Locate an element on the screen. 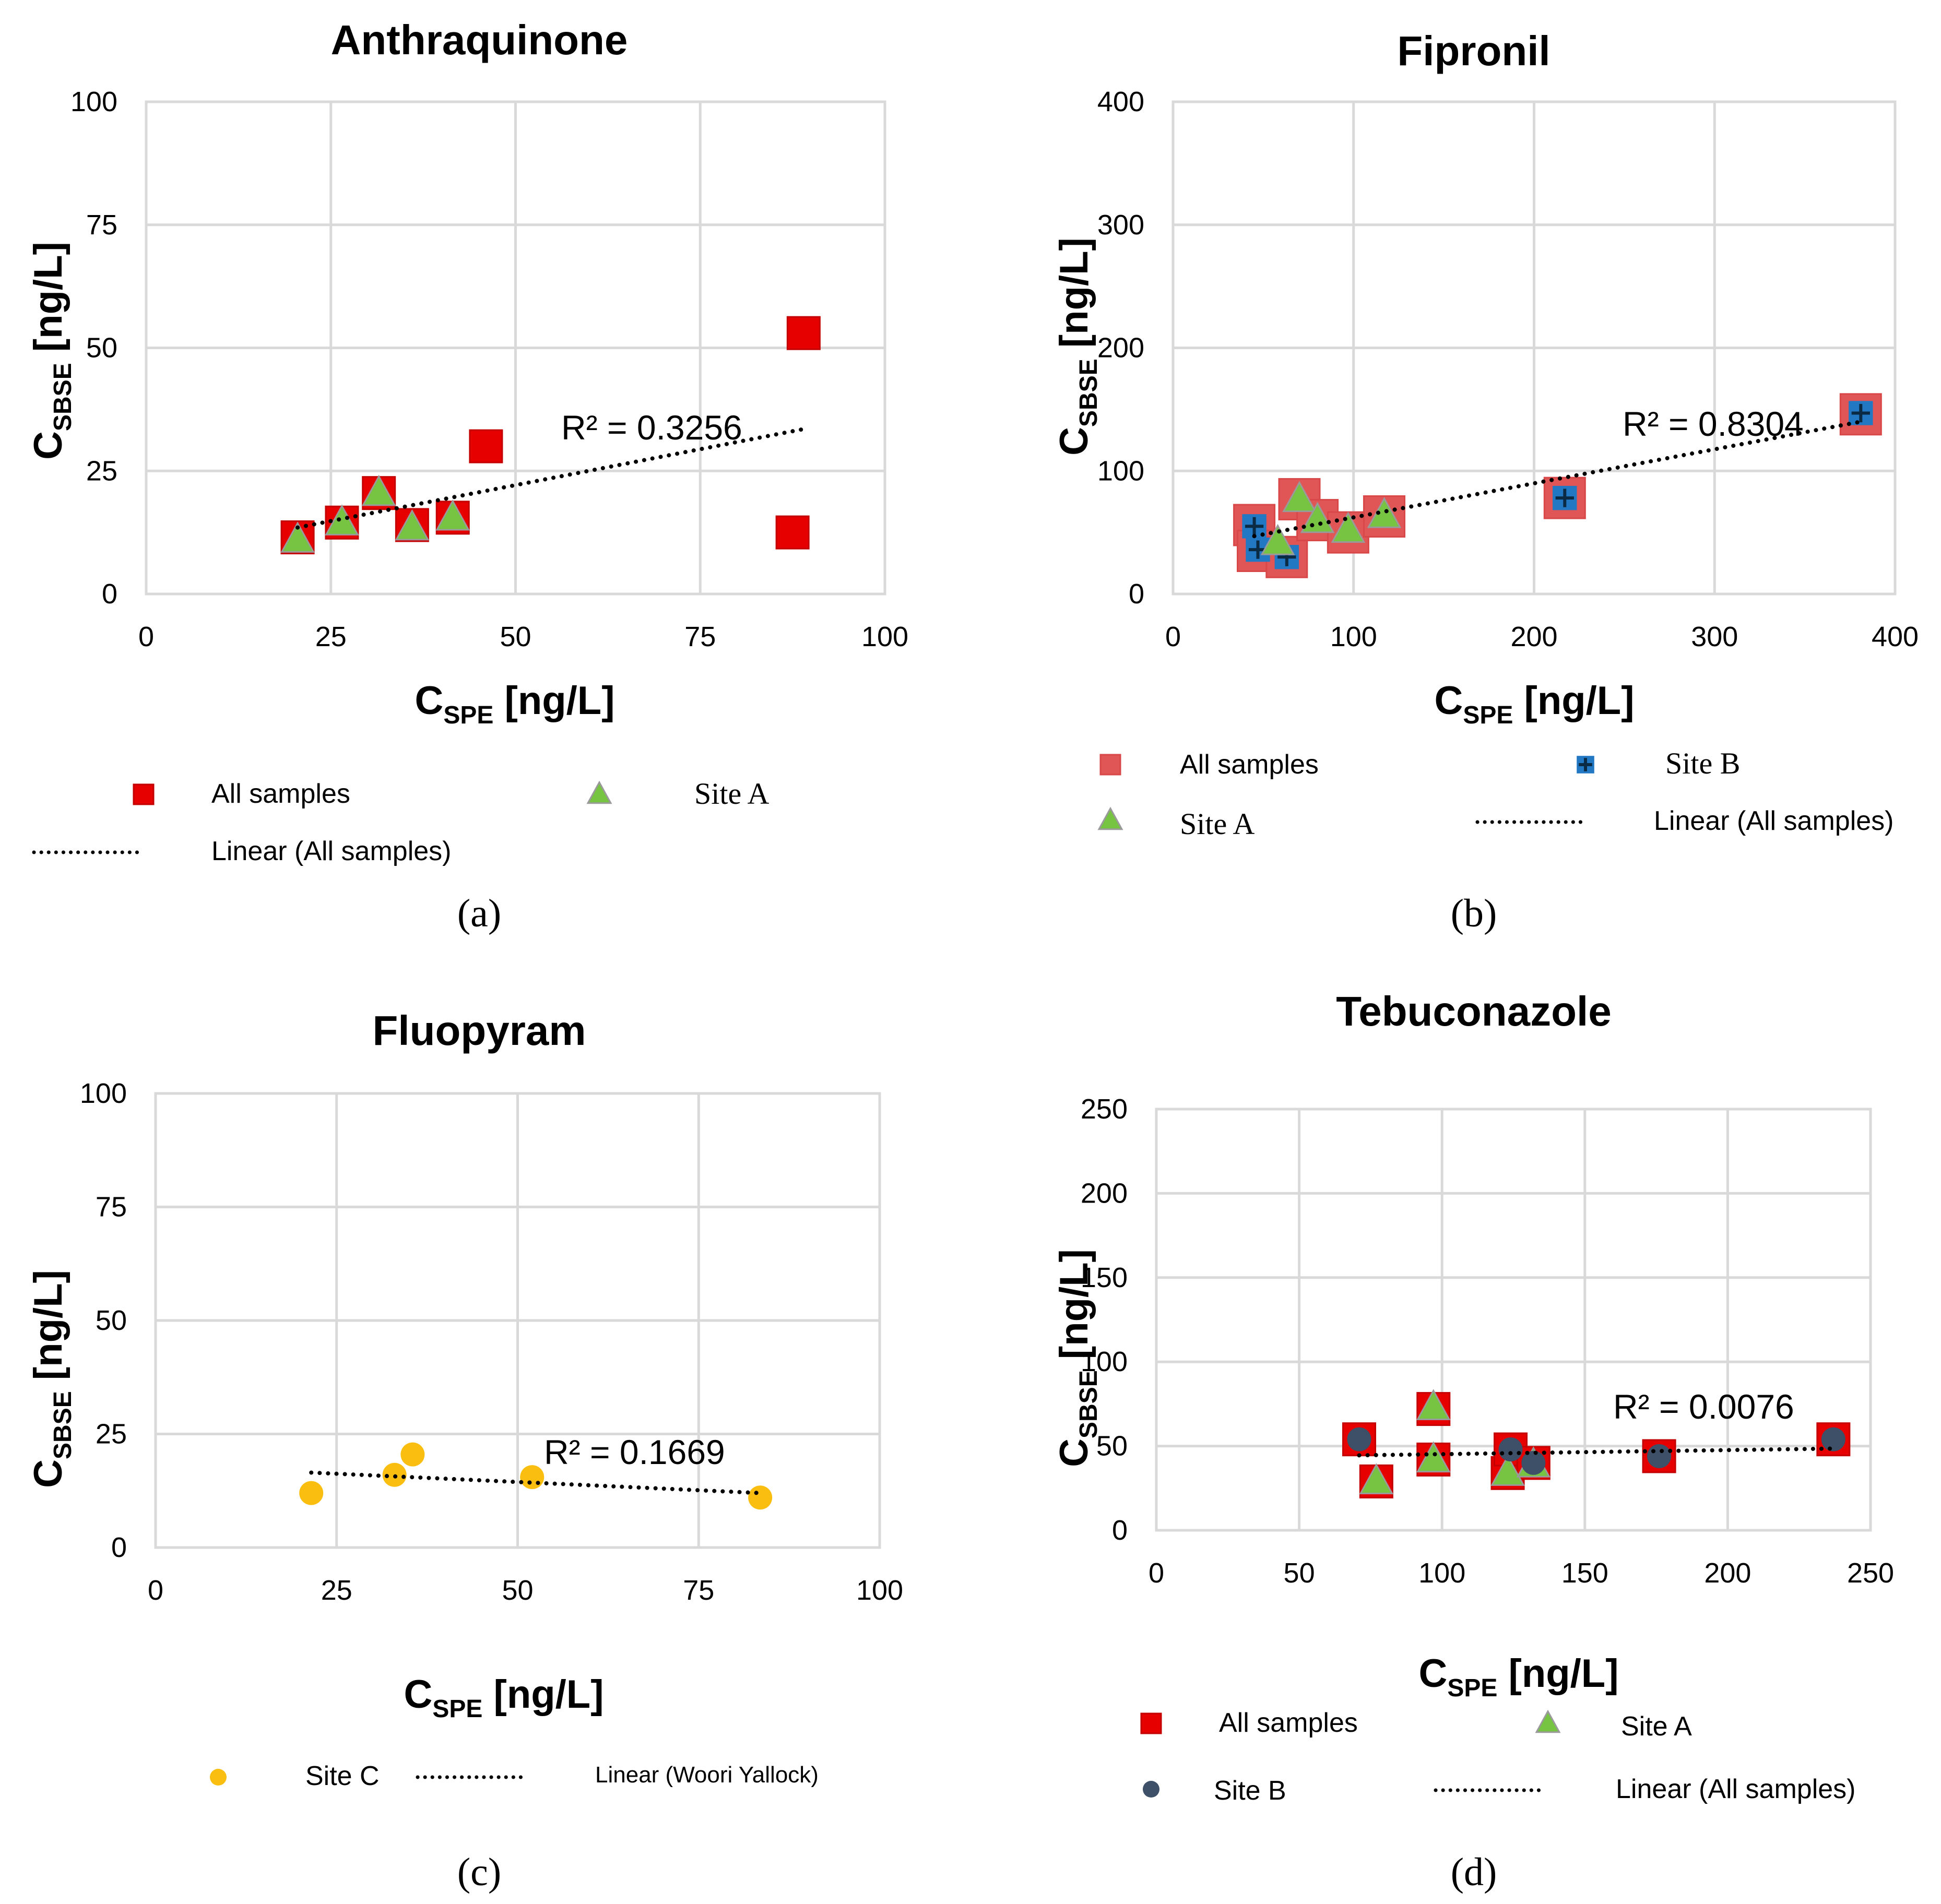 This screenshot has width=1941, height=1904. chart-title: Anthraquinone is located at coordinates (480, 40).